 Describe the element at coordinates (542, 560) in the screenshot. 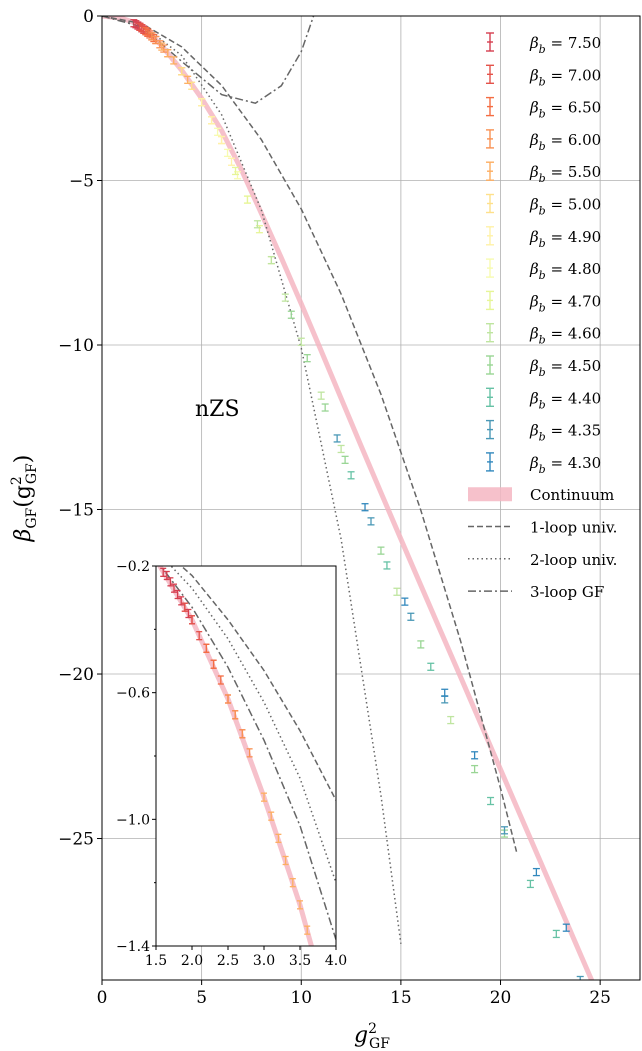

I see `legend-entry: 2-loop univ.` at that location.